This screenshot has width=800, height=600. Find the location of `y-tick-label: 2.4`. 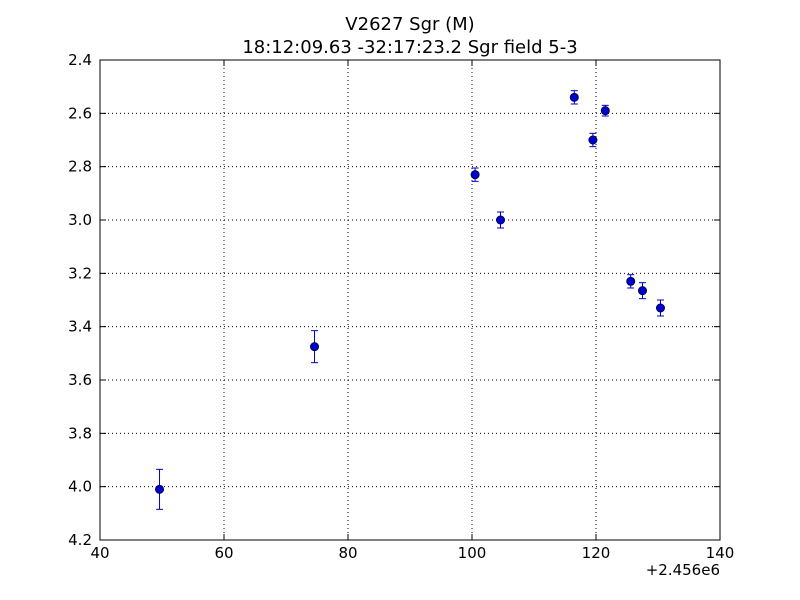

y-tick-label: 2.4 is located at coordinates (80, 60).